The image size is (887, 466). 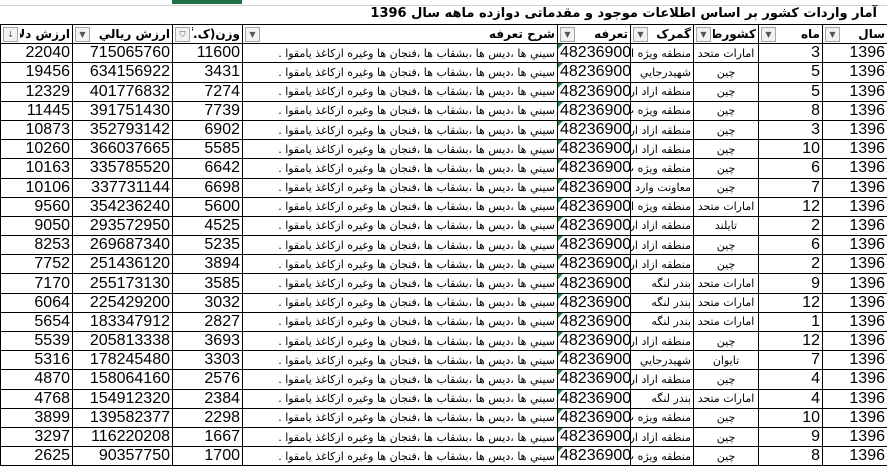 I want to click on header-tariff-description: شرح تعرفه▼, so click(x=400, y=34).